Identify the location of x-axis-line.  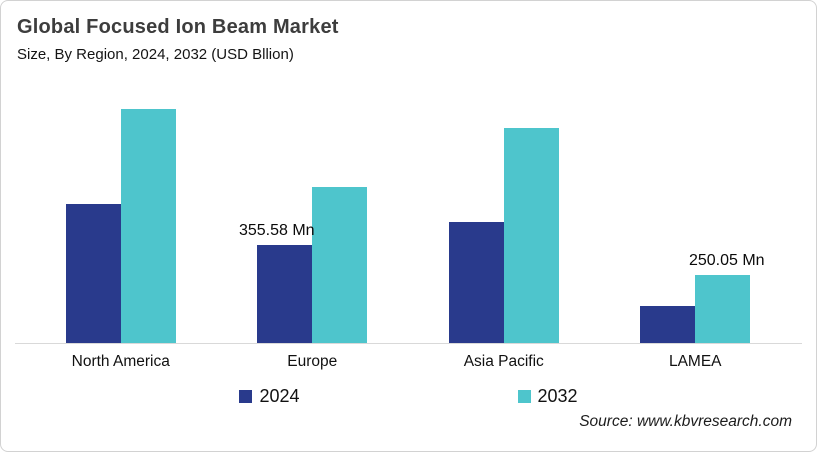
(408, 343).